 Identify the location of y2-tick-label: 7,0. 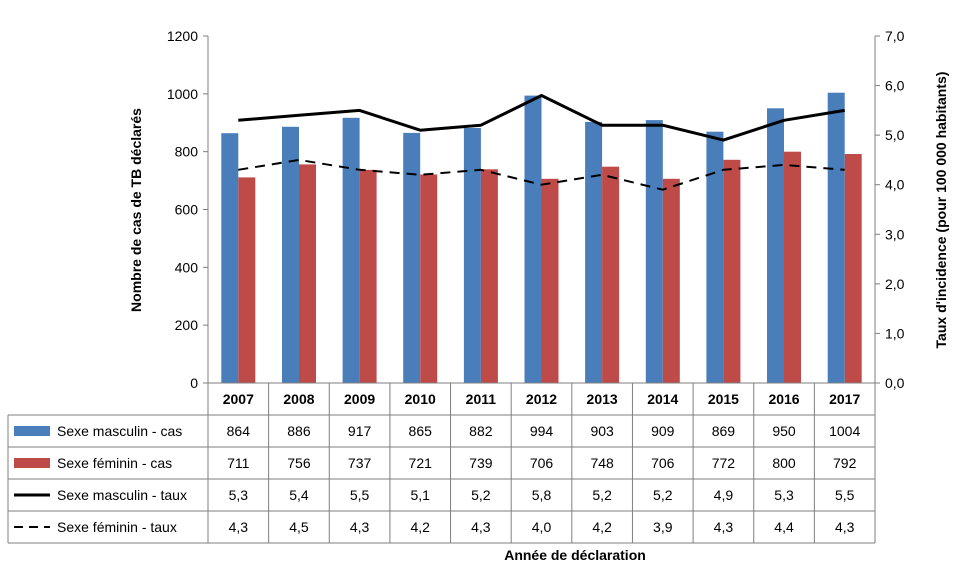
(895, 36).